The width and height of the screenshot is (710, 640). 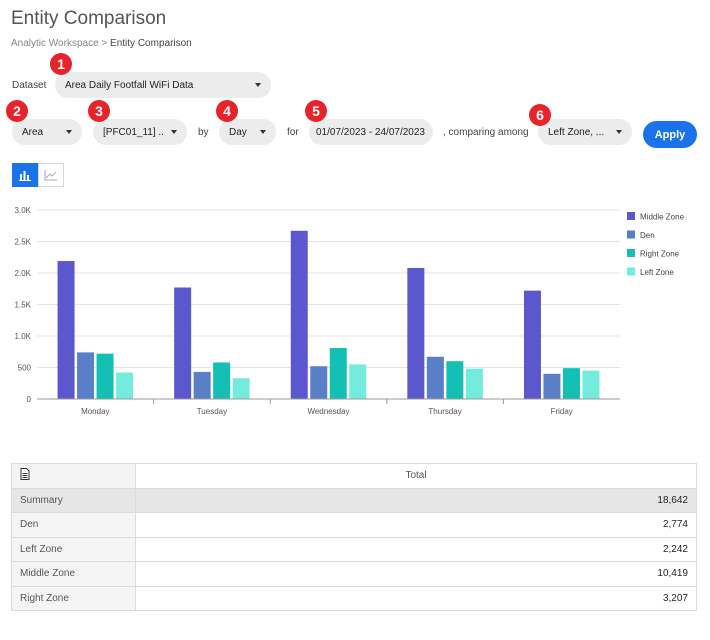 What do you see at coordinates (416, 598) in the screenshot?
I see `row-total: 3,207` at bounding box center [416, 598].